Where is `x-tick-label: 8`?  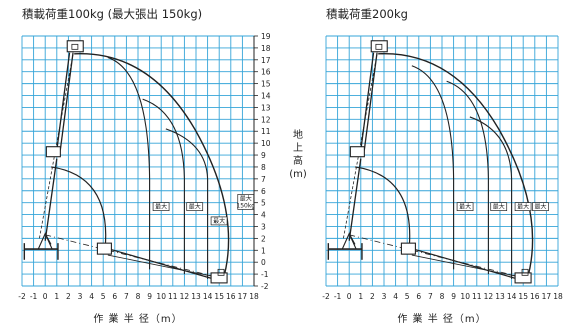
x-tick-label: 8 is located at coordinates (138, 296).